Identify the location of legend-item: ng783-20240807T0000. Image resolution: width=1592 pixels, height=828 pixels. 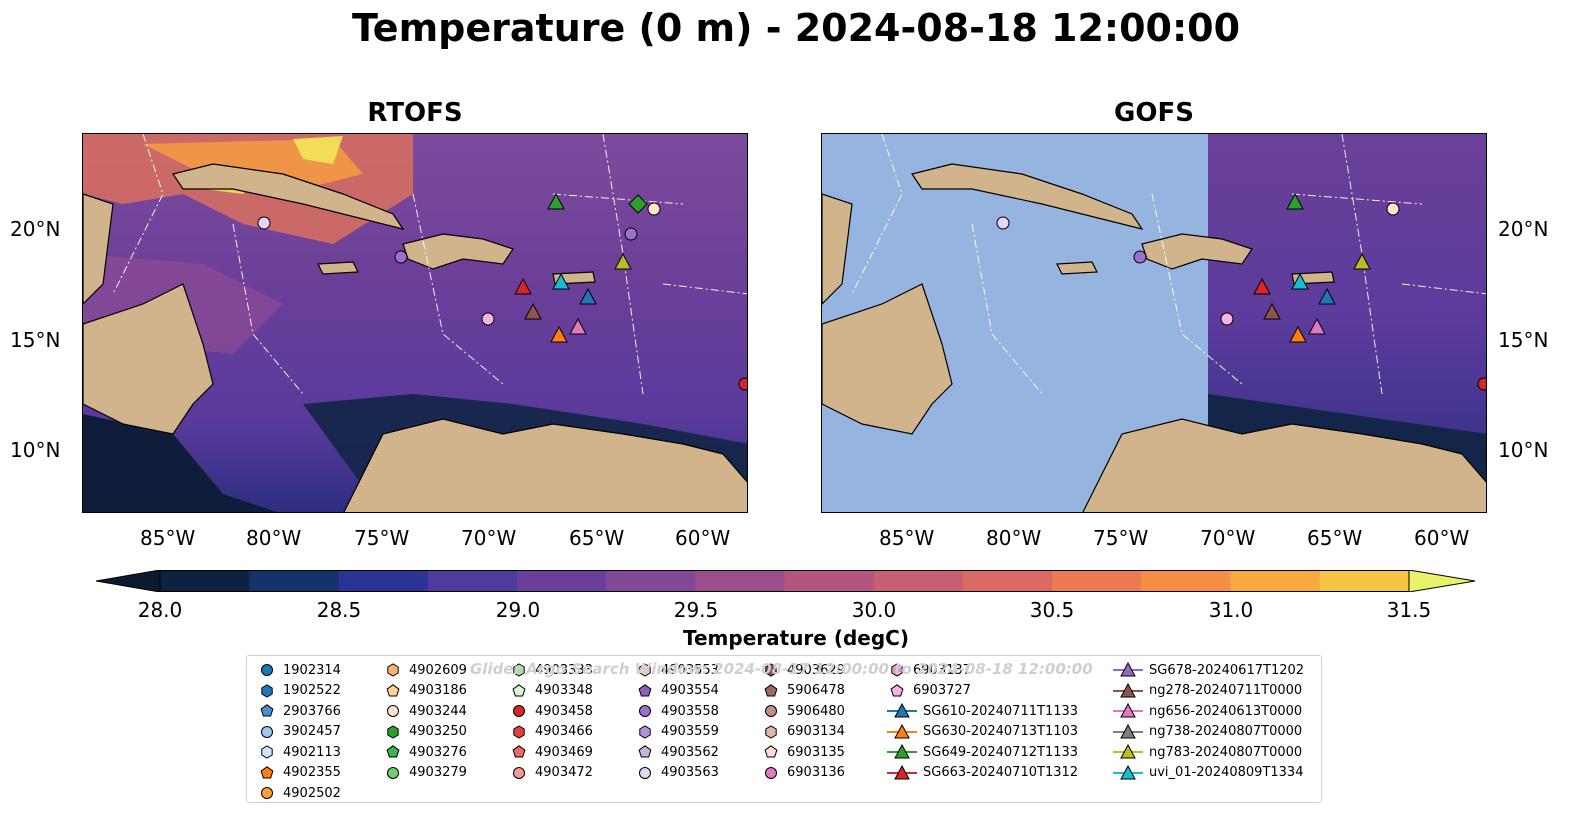
(1207, 752).